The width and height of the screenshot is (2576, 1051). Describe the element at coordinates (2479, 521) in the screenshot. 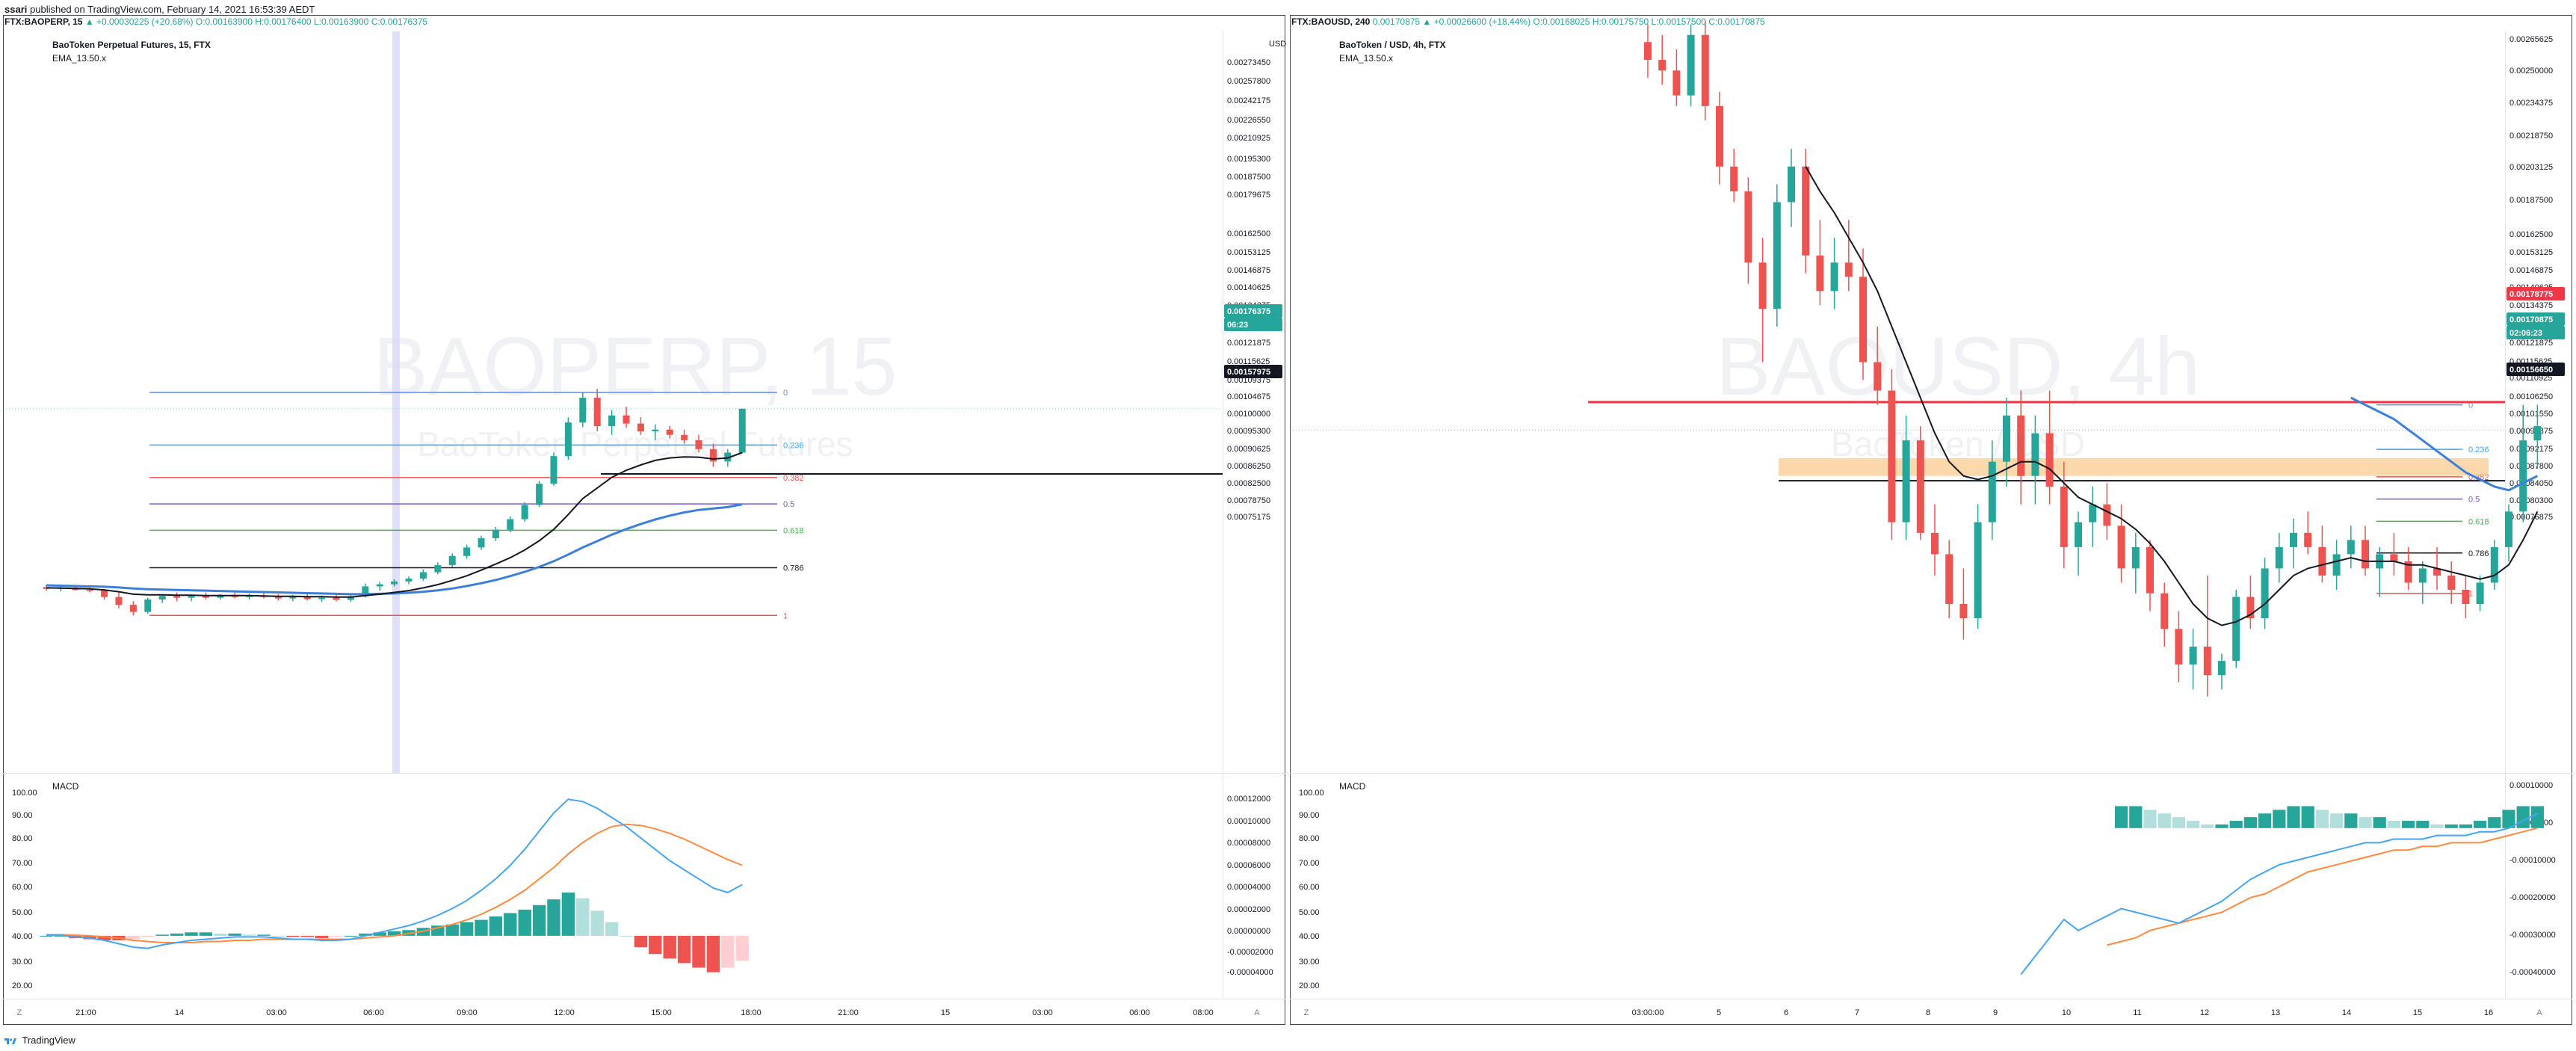

I see `fib-level-label: 0.618` at that location.